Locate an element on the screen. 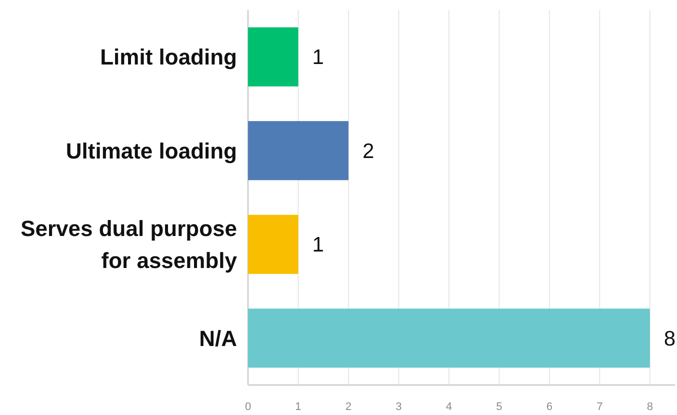 This screenshot has width=677, height=415. x-tick-label: 2 is located at coordinates (348, 406).